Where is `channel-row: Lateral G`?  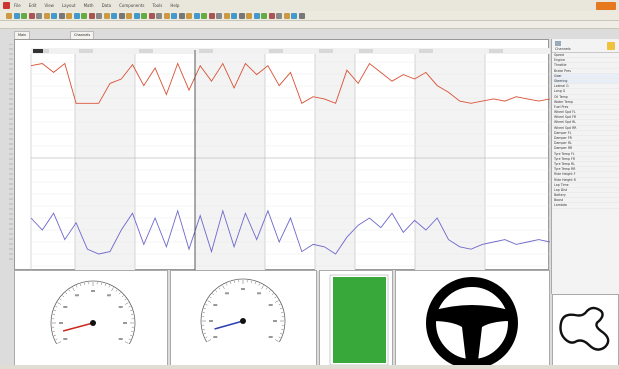
channel-row: Lateral G is located at coordinates (585, 87).